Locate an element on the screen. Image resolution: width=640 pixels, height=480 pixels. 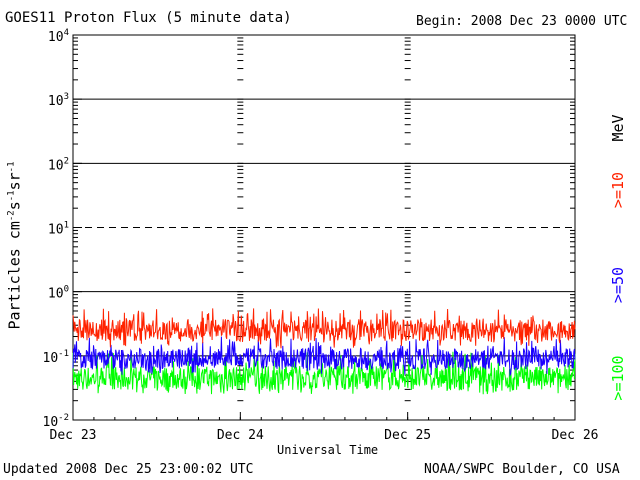
legend-item-100mev: >=100 is located at coordinates (618, 377).